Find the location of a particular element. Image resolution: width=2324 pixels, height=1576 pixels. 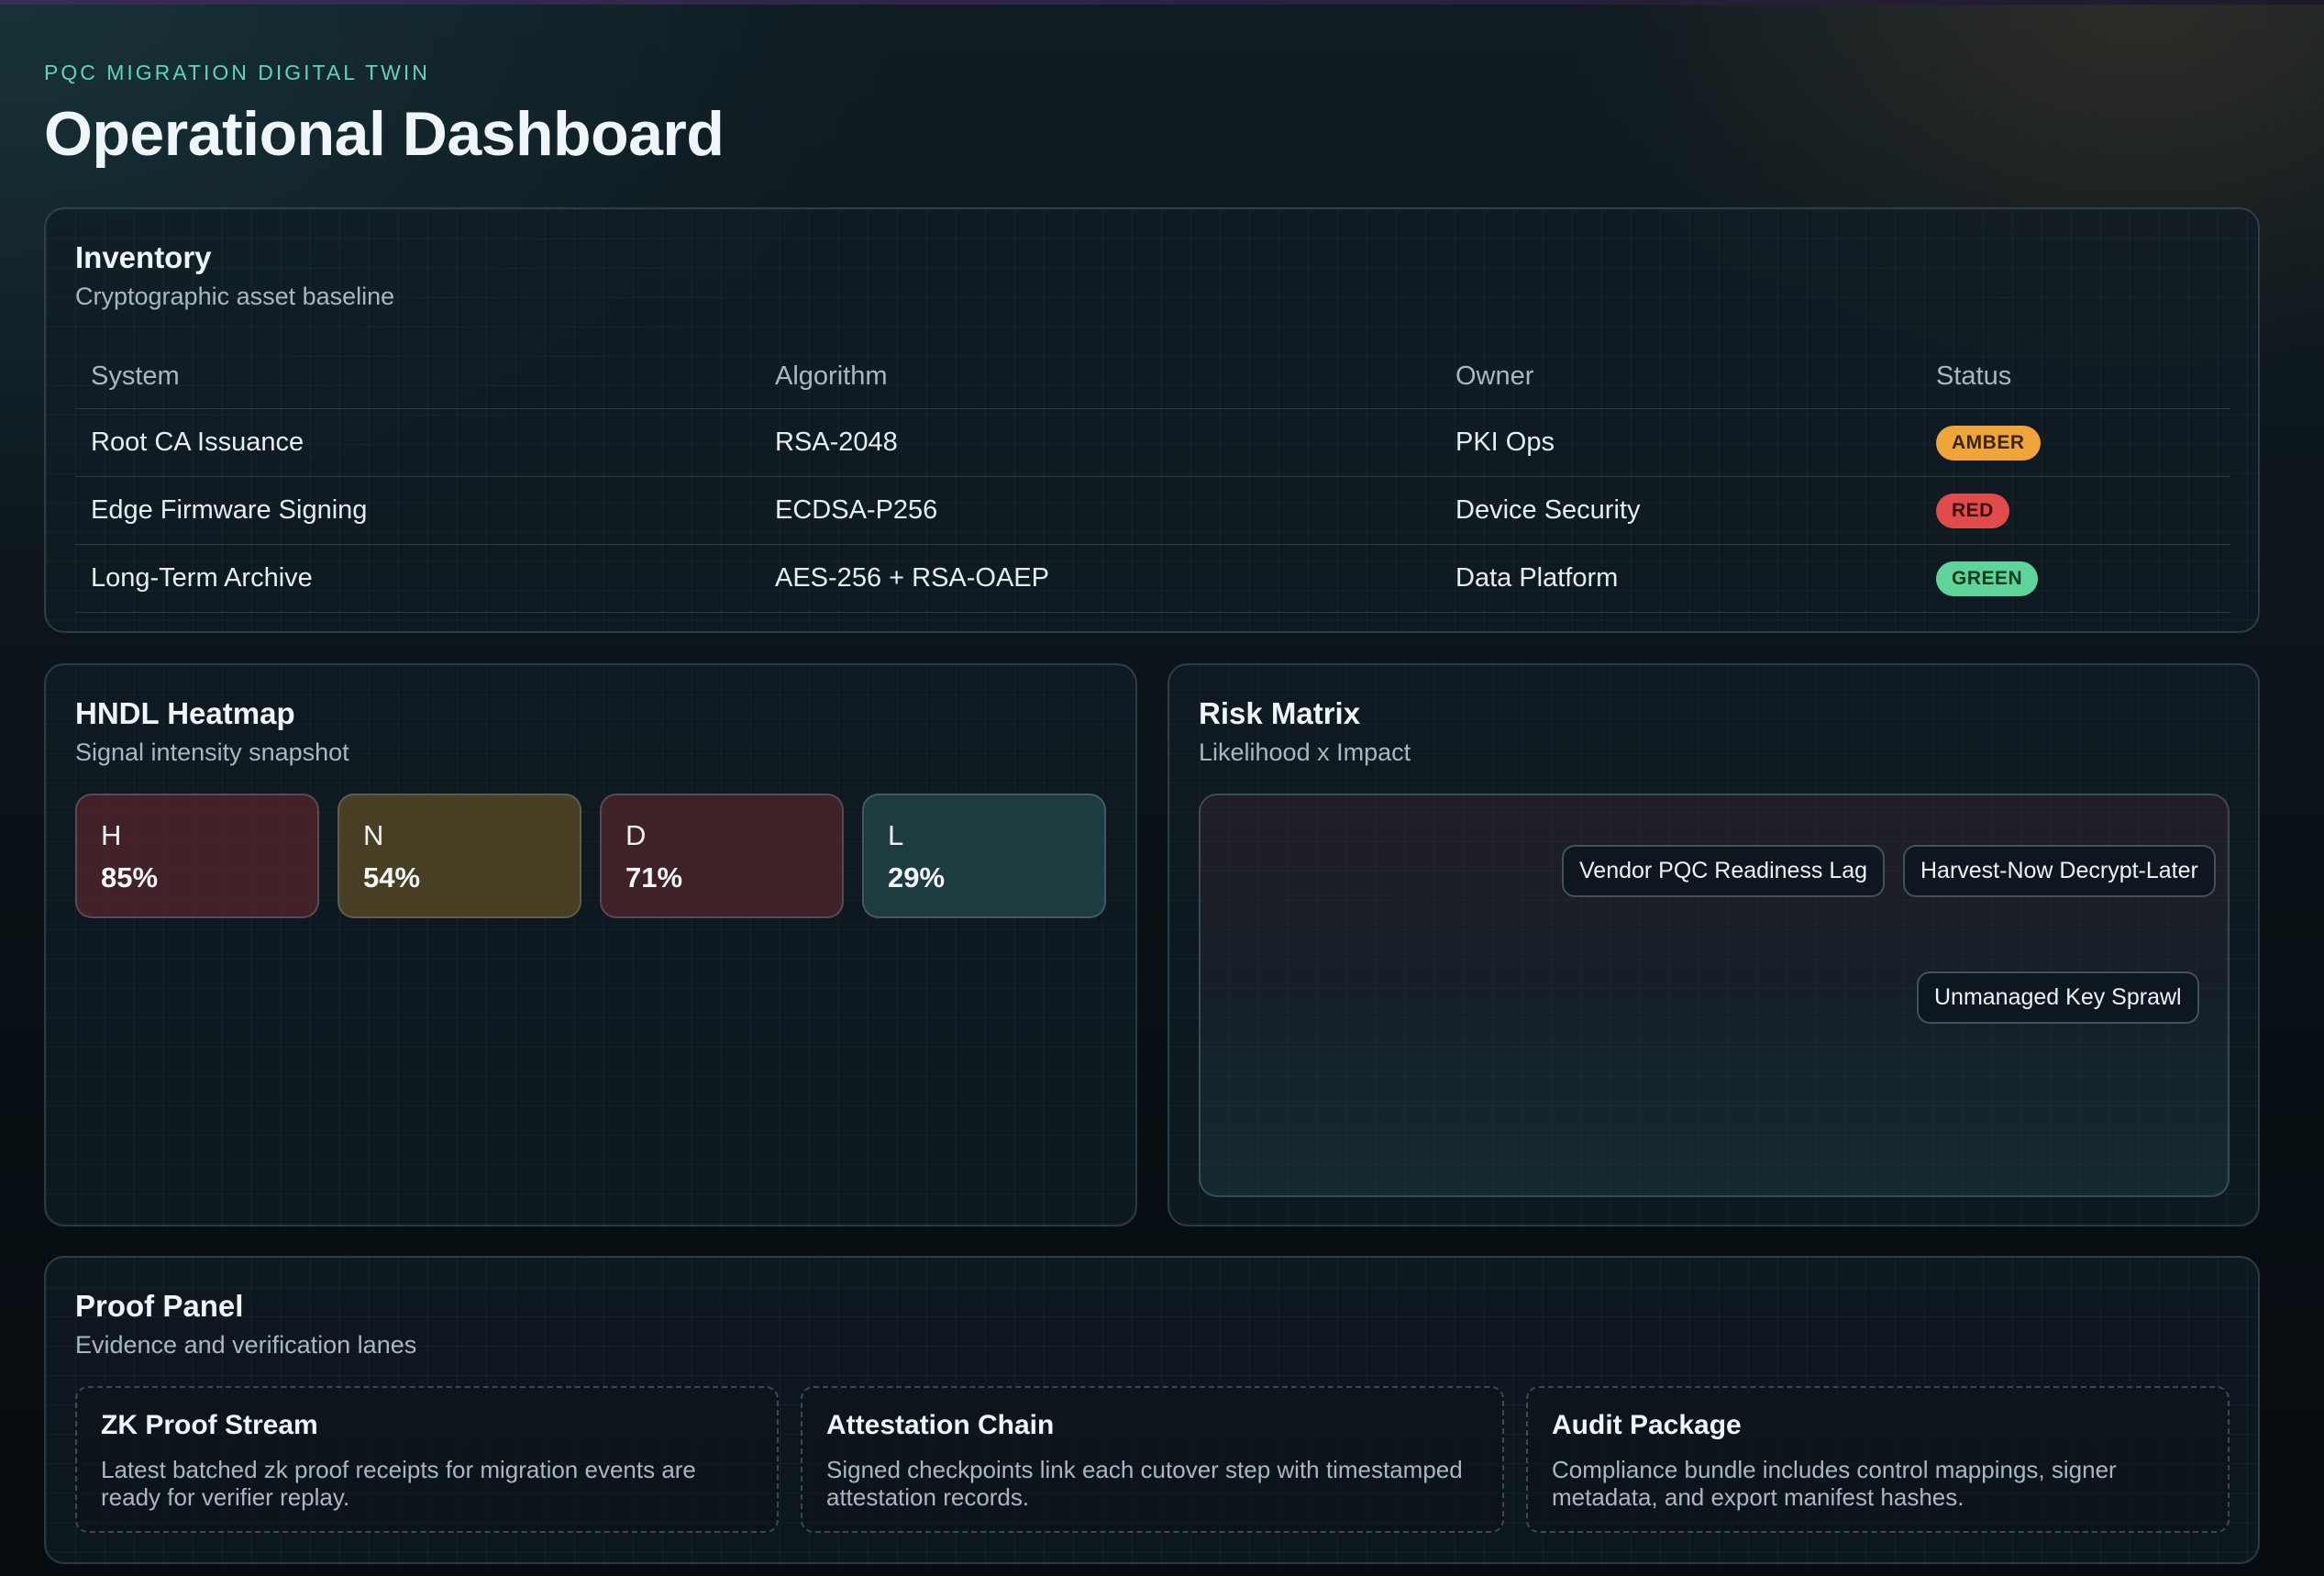

risk-item-vendor-pqc-readiness-lag: Vendor PQC Readiness Lag is located at coordinates (1724, 871).